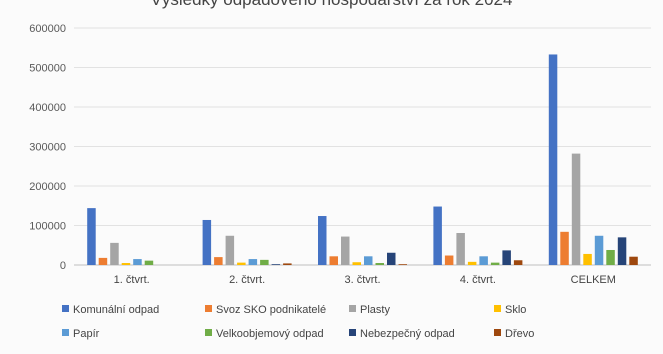 The image size is (663, 354). I want to click on legend-label: Nebezpečný odpad, so click(407, 334).